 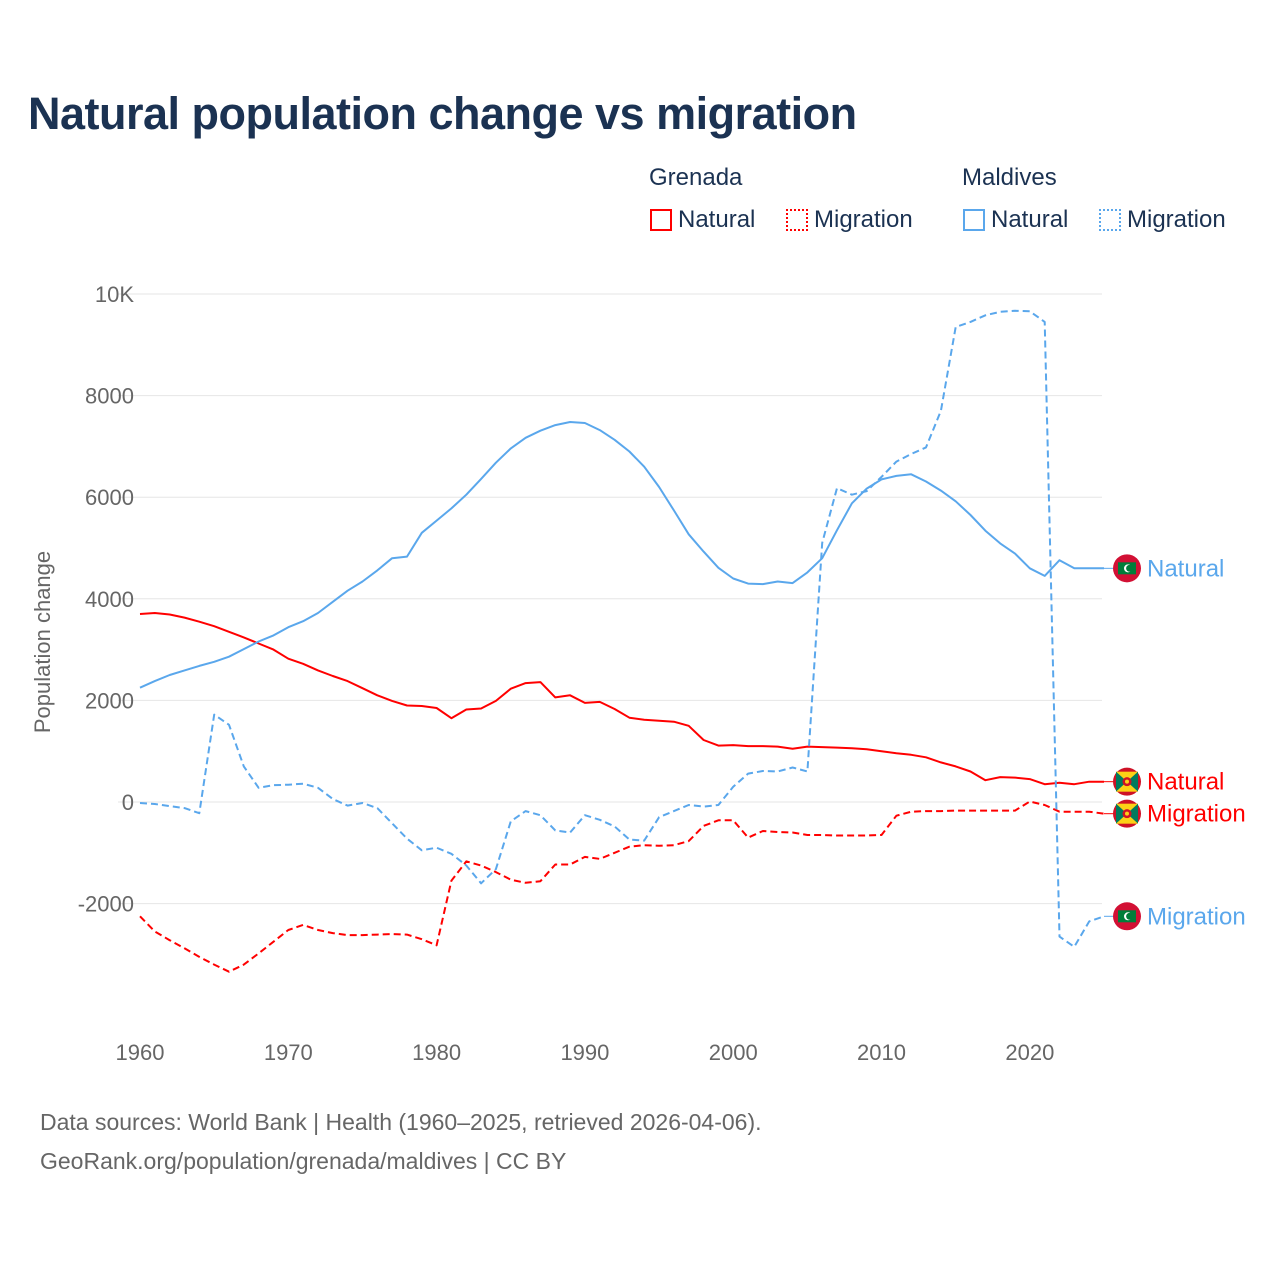 What do you see at coordinates (128, 802) in the screenshot?
I see `y-tick-label: 0` at bounding box center [128, 802].